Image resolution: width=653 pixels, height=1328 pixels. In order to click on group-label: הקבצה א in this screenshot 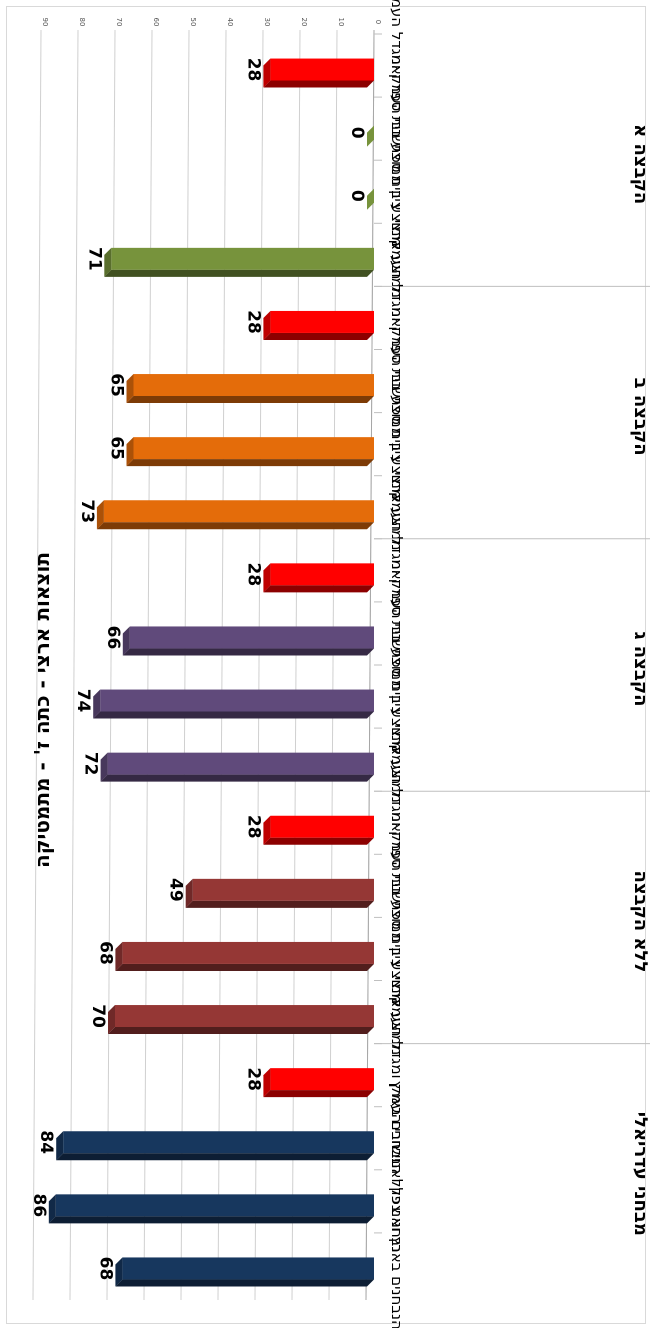, I will do `click(640, 164)`.